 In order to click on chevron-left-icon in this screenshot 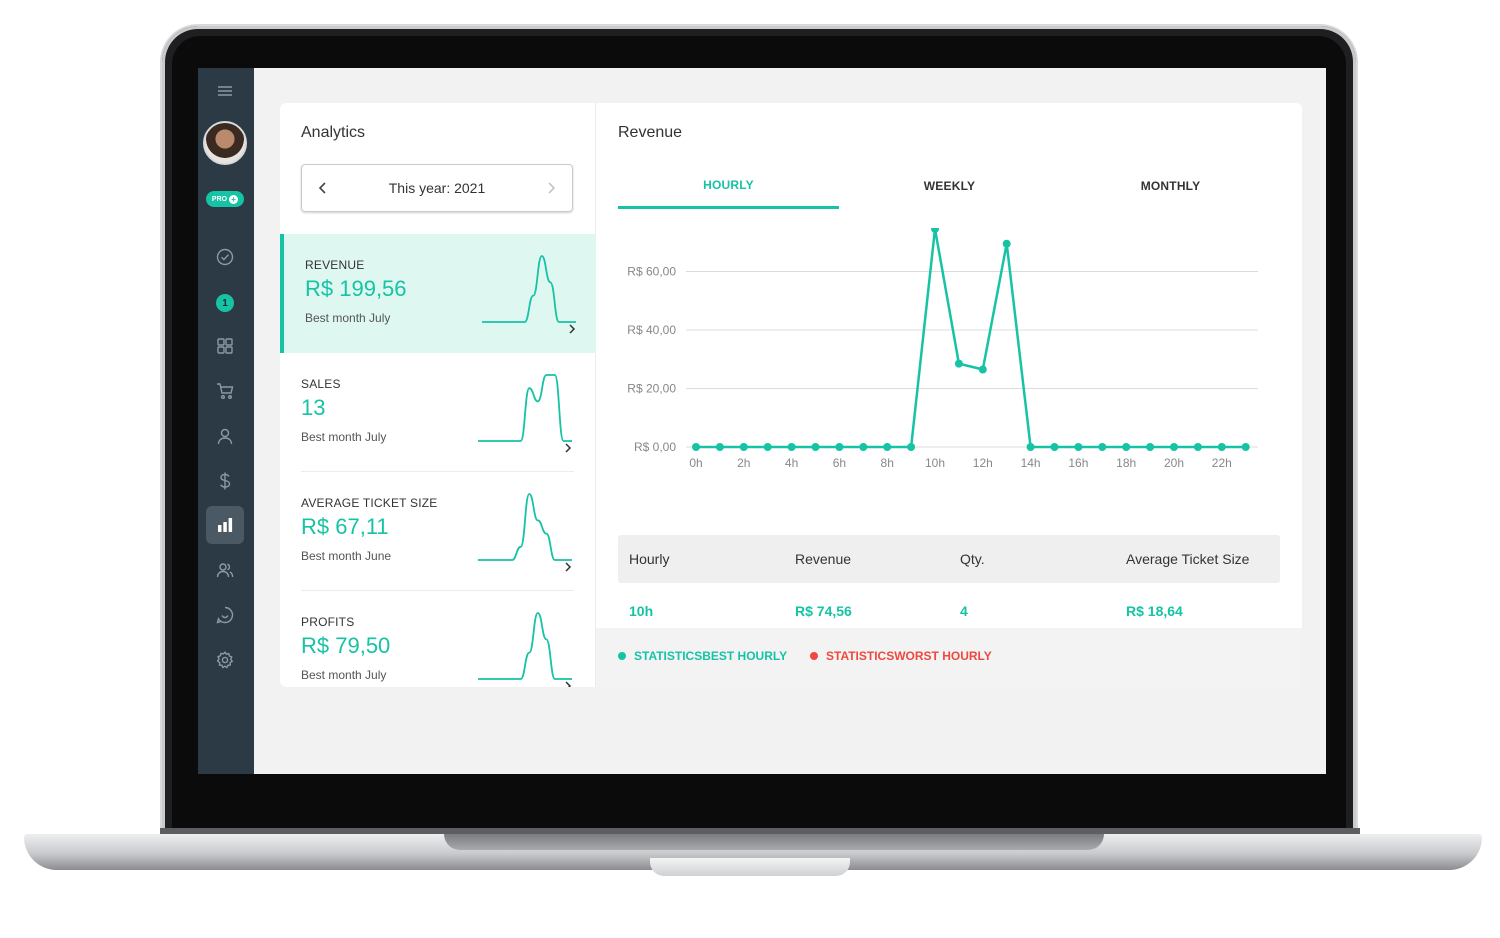, I will do `click(323, 188)`.